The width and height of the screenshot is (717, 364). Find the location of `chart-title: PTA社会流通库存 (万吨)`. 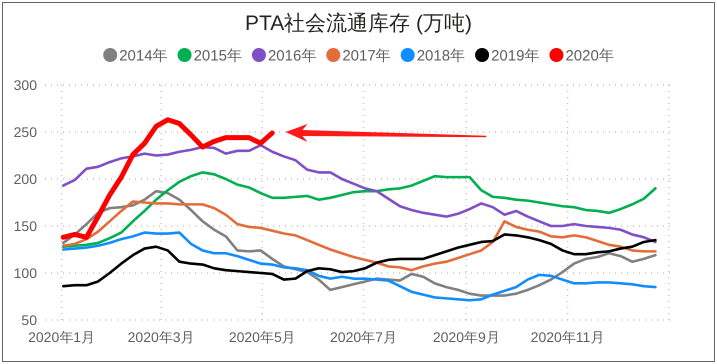

chart-title: PTA社会流通库存 (万吨) is located at coordinates (358, 23).